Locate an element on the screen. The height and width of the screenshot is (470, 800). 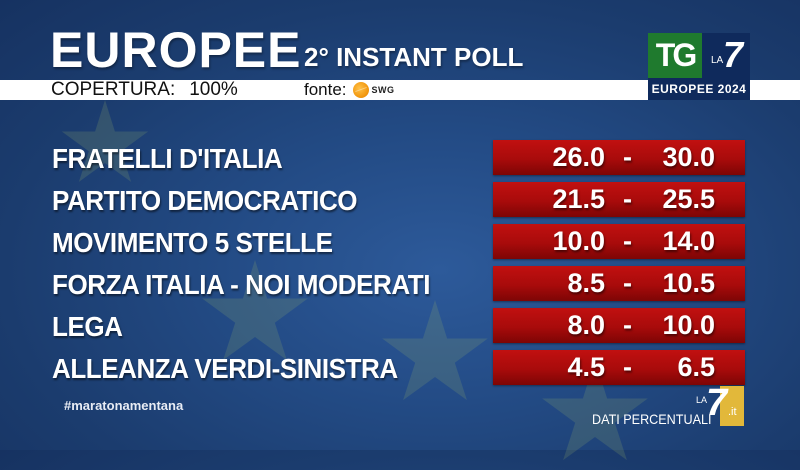
poll-range-bar: 21.5 - 25.5 is located at coordinates (619, 199).